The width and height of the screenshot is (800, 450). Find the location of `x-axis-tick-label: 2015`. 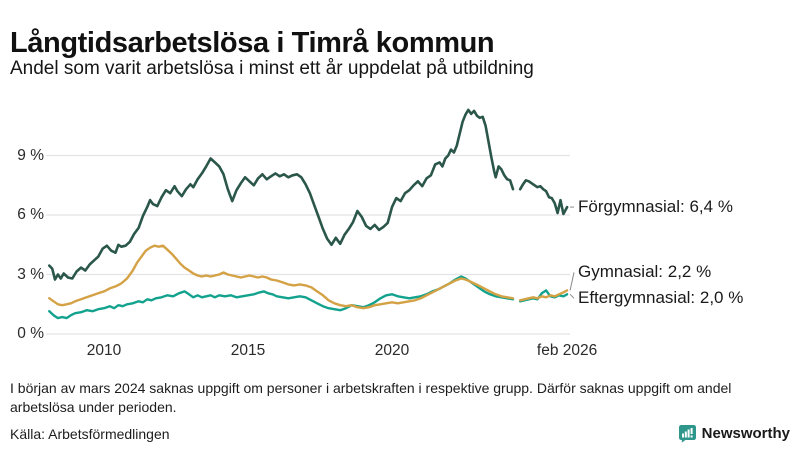

x-axis-tick-label: 2015 is located at coordinates (248, 350).